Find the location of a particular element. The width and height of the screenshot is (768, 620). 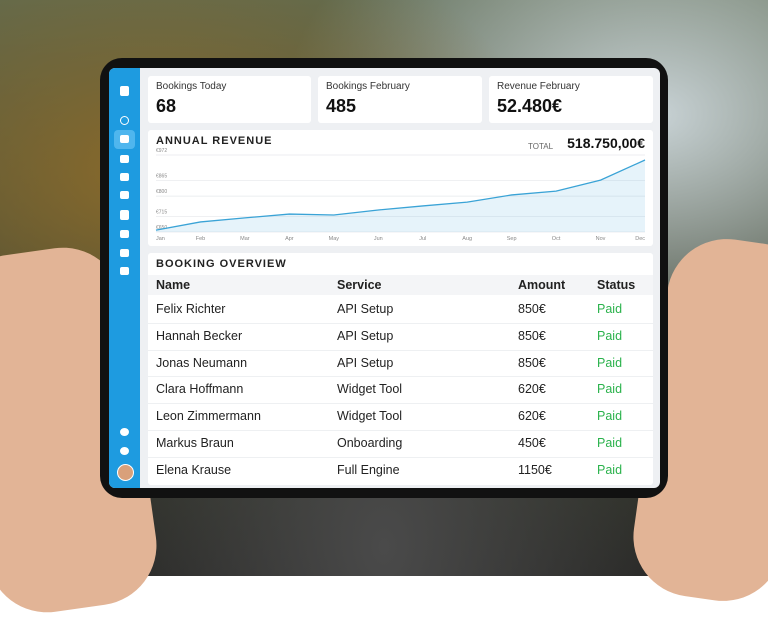

chart-title: ANNUAL REVENUE is located at coordinates (214, 141).